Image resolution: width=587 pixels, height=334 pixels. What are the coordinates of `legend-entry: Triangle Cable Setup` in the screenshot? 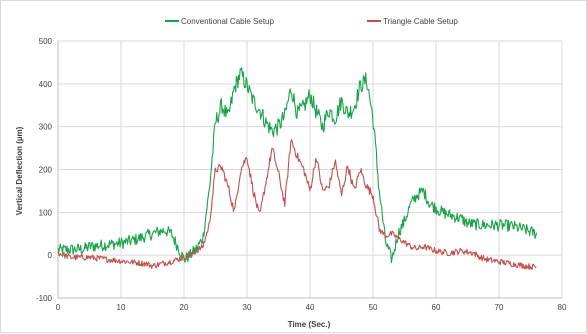 It's located at (420, 21).